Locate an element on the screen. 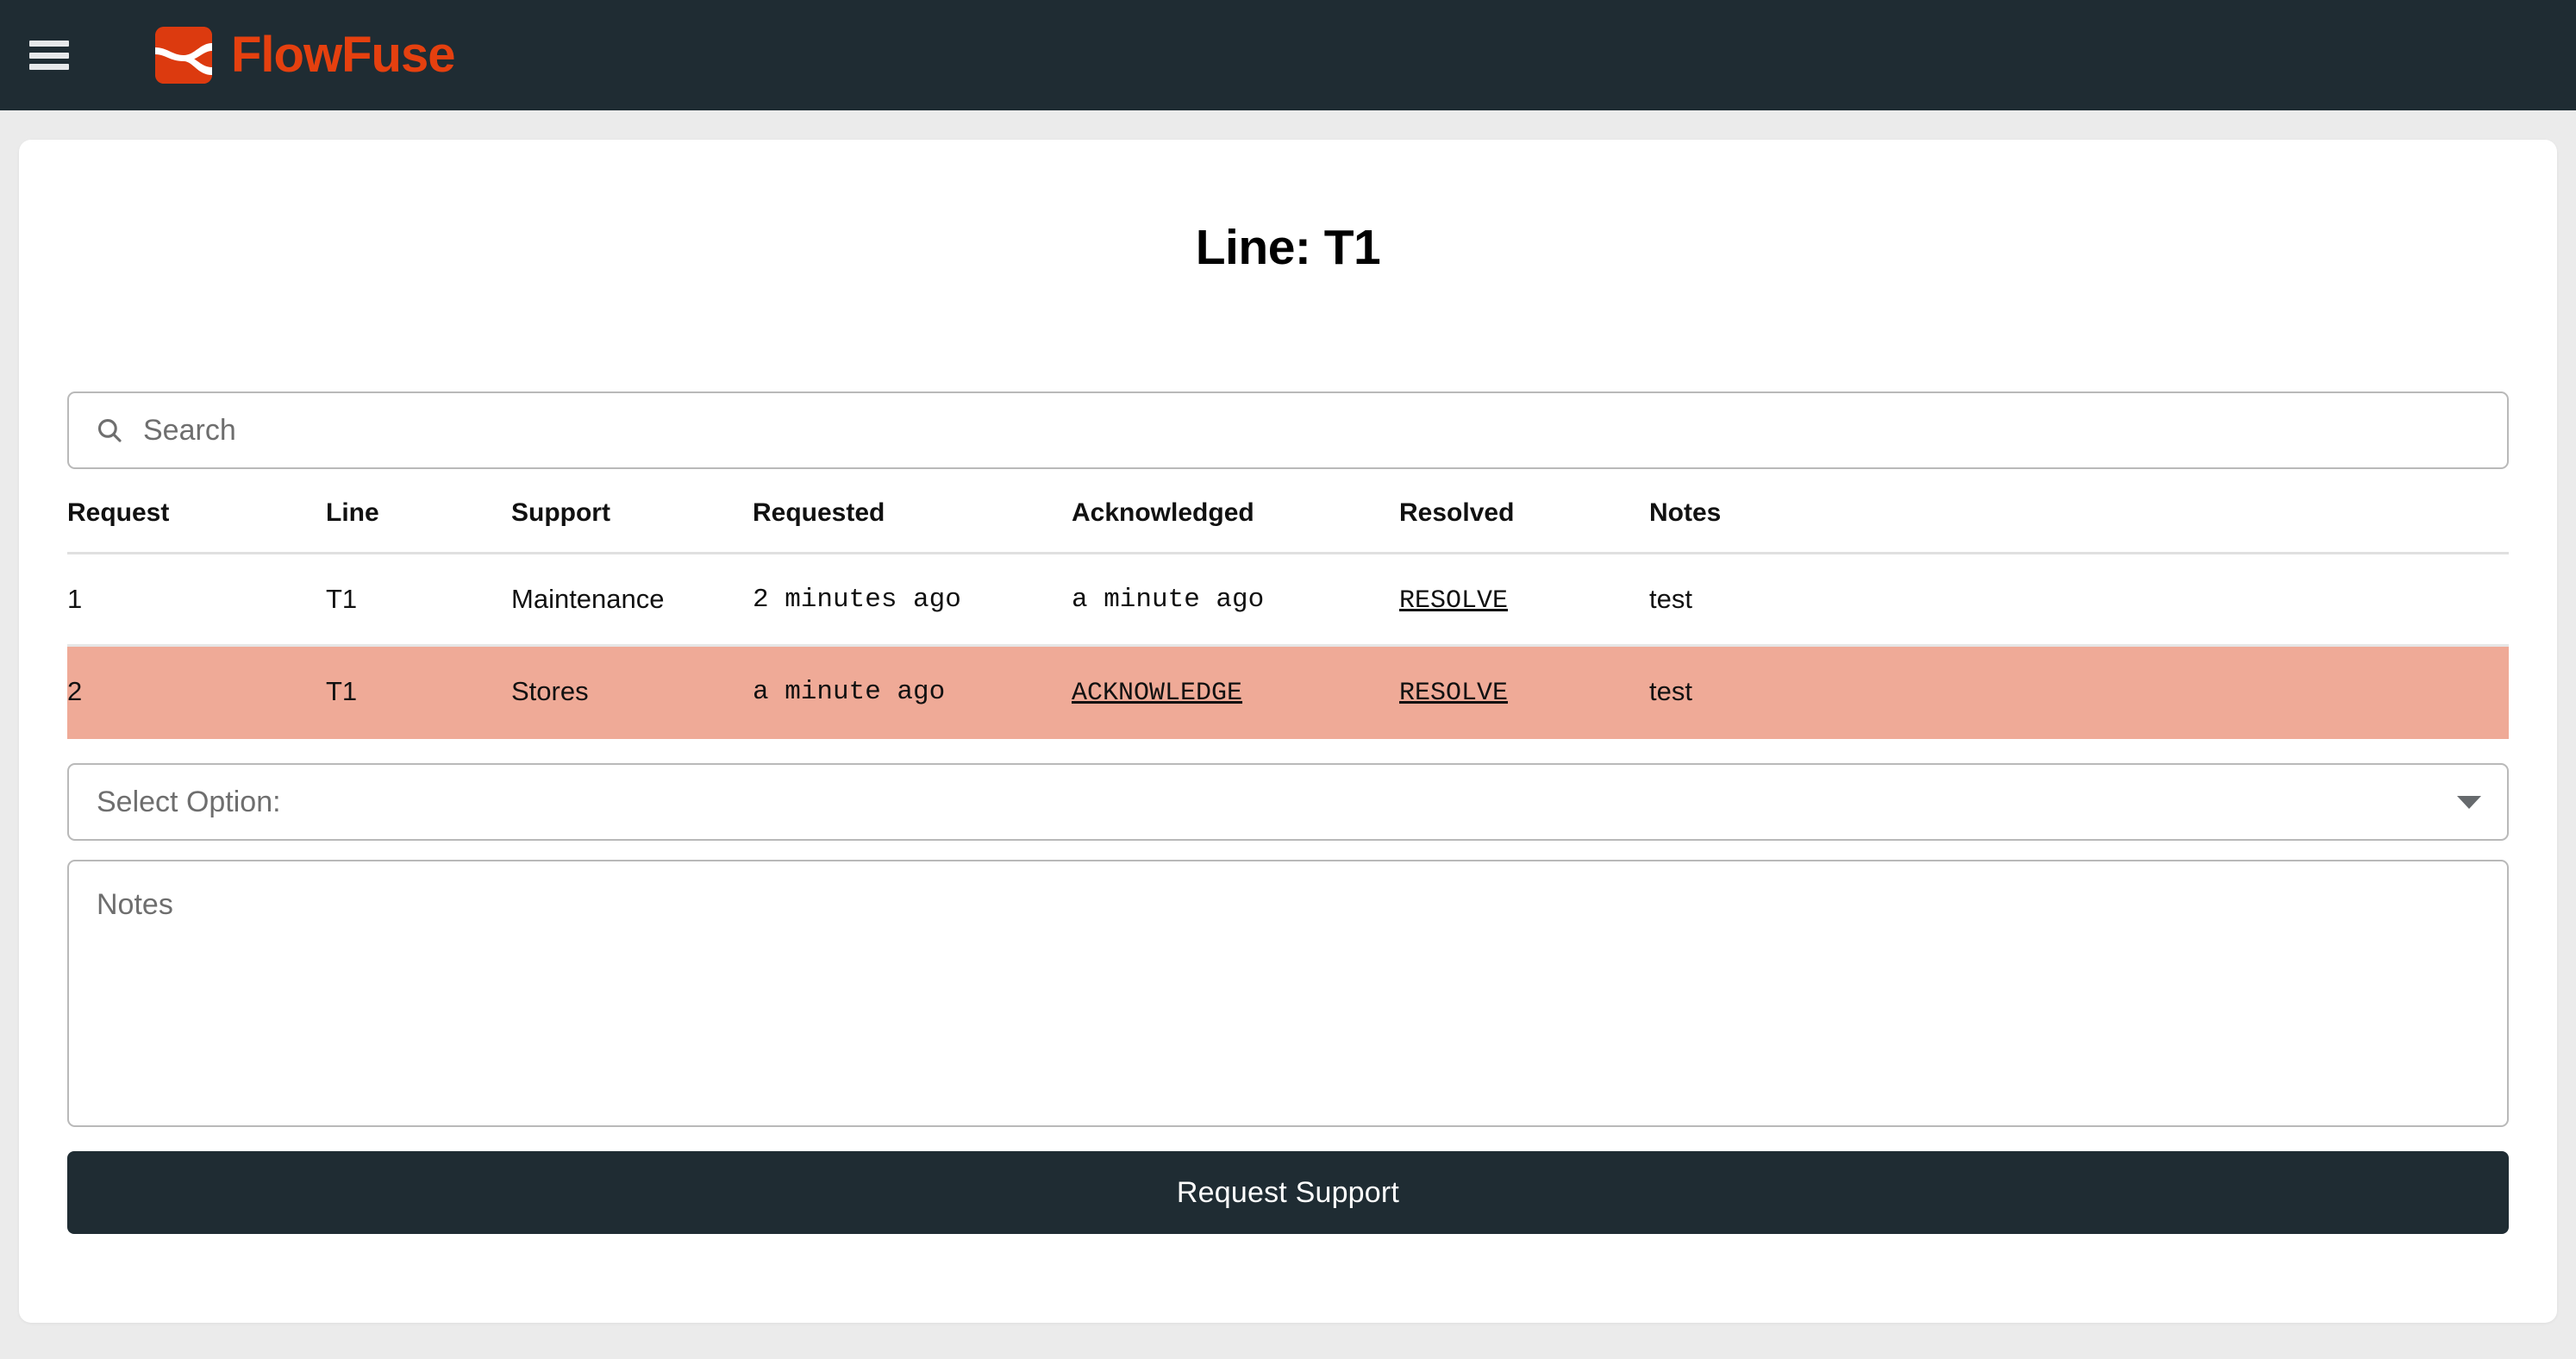 This screenshot has width=2576, height=1359. search-input is located at coordinates (1312, 431).